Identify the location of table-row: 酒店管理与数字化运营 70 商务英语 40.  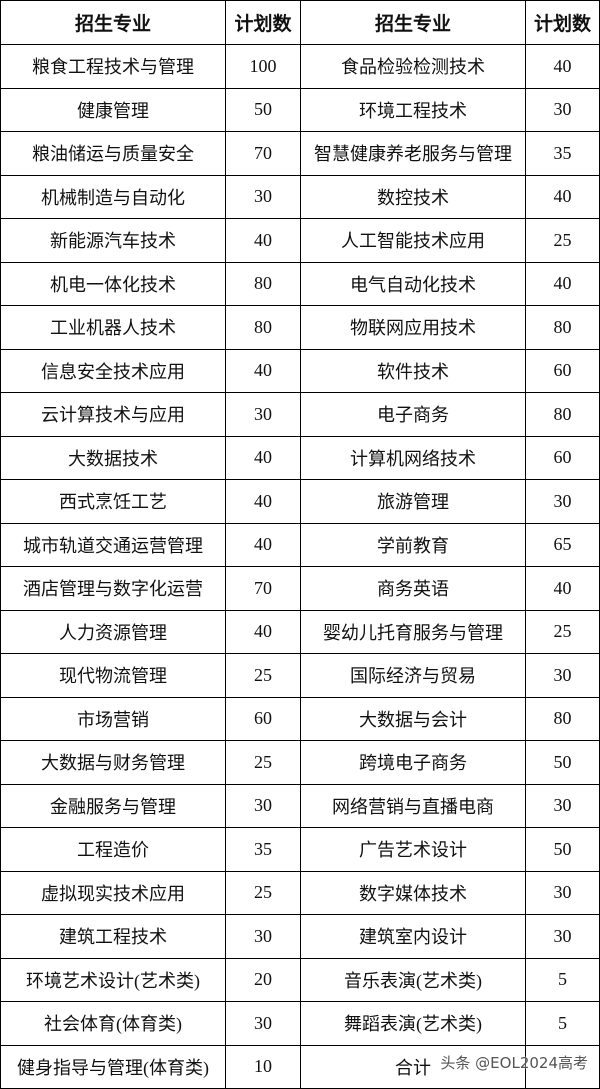
(300, 588).